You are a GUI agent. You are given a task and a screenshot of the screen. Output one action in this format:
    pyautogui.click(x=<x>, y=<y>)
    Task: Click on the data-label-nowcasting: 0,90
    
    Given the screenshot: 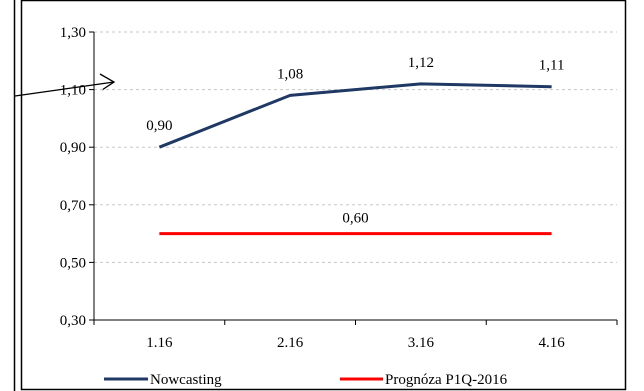 What is the action you would take?
    pyautogui.click(x=159, y=126)
    